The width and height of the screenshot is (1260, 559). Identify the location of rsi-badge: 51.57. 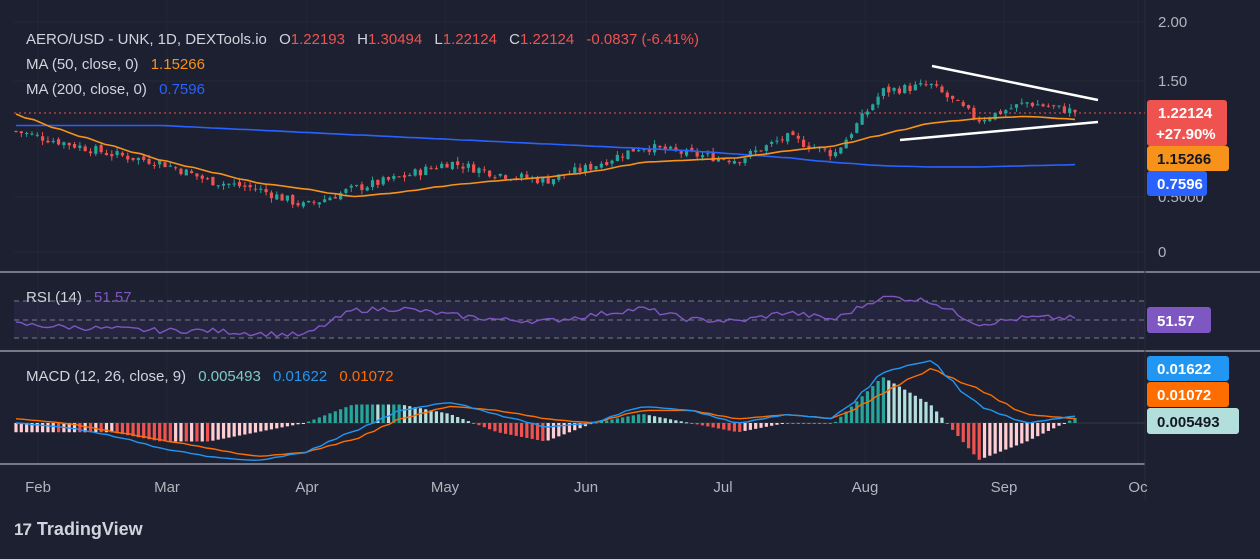
(1179, 320).